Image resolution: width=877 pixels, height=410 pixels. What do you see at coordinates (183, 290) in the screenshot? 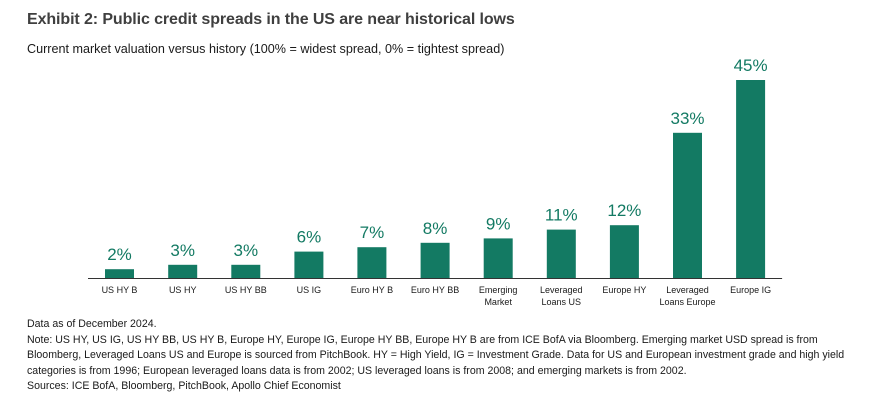
I see `x-tick-label: US HY` at bounding box center [183, 290].